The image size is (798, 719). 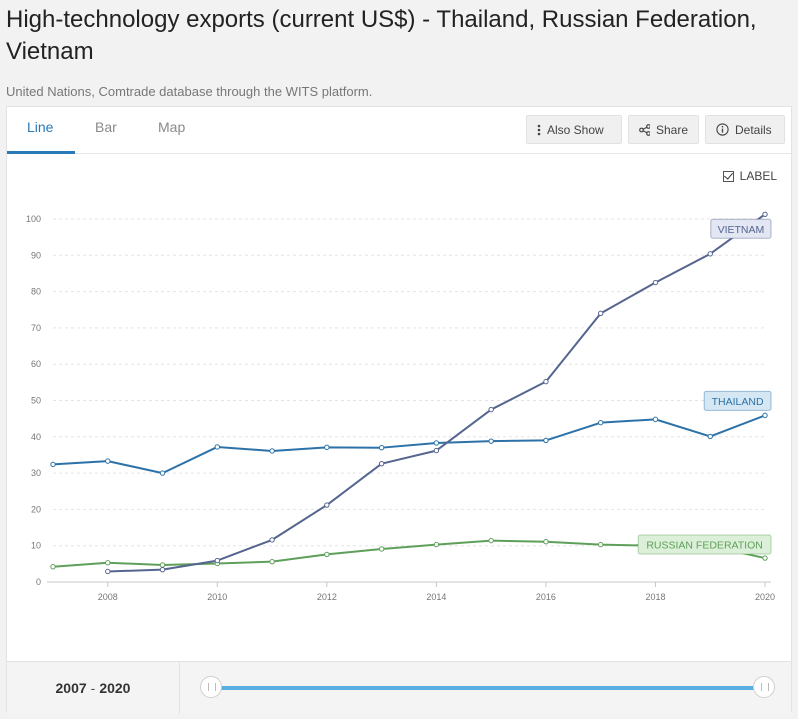 What do you see at coordinates (671, 129) in the screenshot?
I see `share-label: Share` at bounding box center [671, 129].